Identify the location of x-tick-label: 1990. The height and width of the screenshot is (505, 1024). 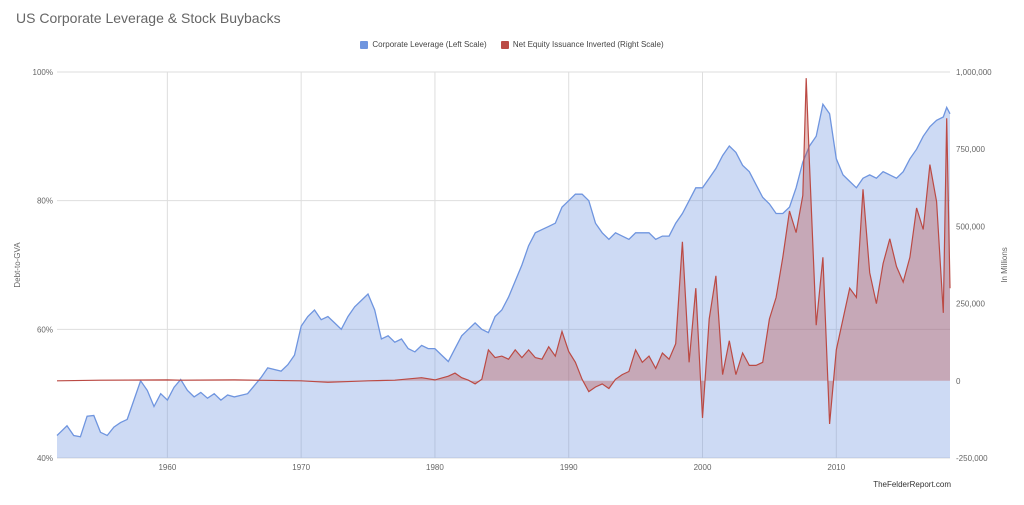
(569, 467).